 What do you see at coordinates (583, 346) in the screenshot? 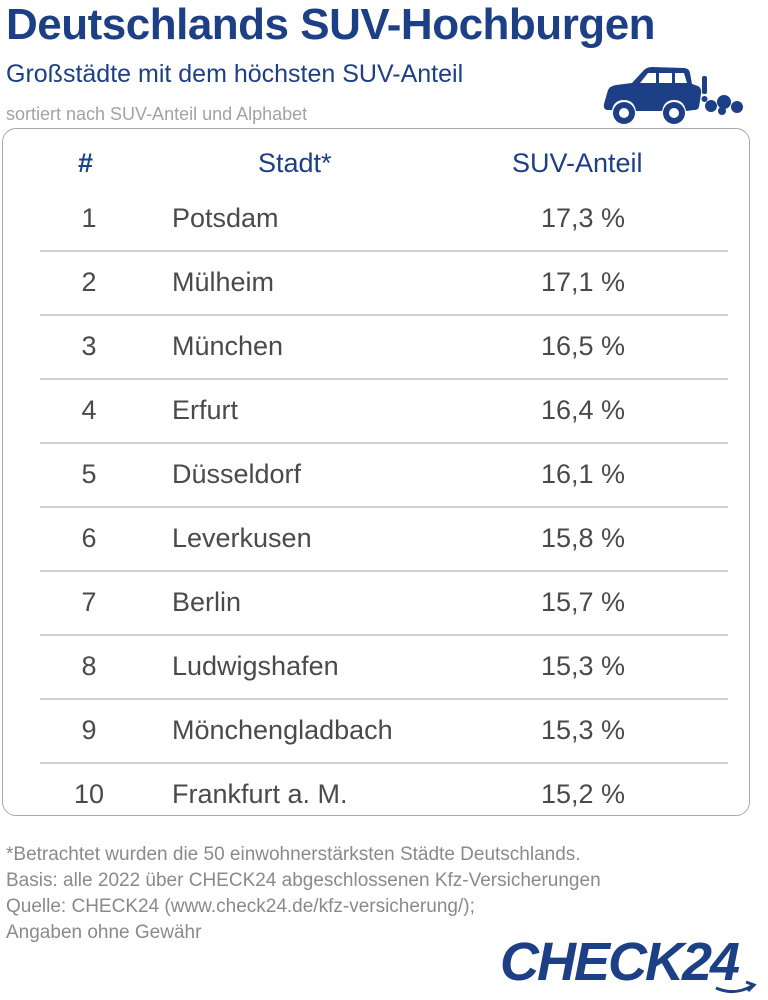
I see `share-cell: 16,5 %` at bounding box center [583, 346].